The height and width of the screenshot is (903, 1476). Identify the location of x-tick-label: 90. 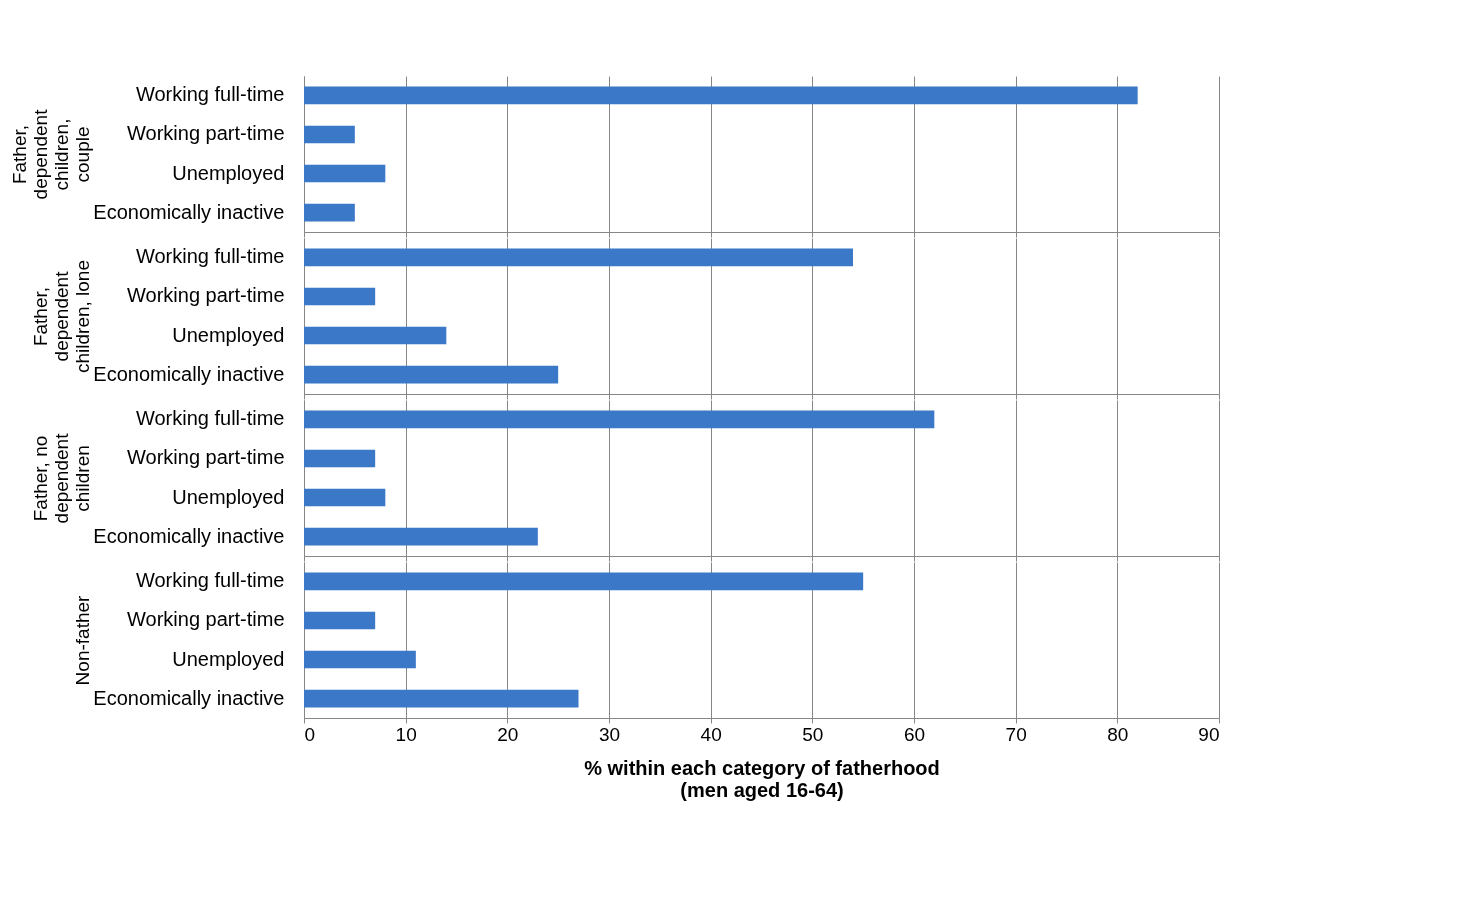
(1209, 734).